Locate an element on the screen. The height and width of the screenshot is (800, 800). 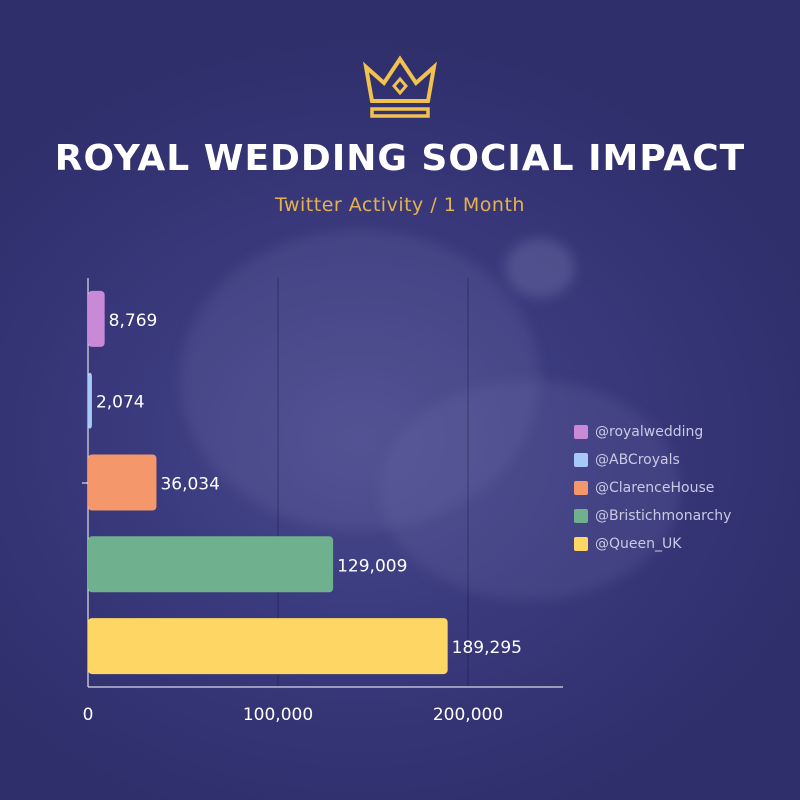
chart-title: ROYAL WEDDING SOCIAL IMPACT is located at coordinates (400, 158).